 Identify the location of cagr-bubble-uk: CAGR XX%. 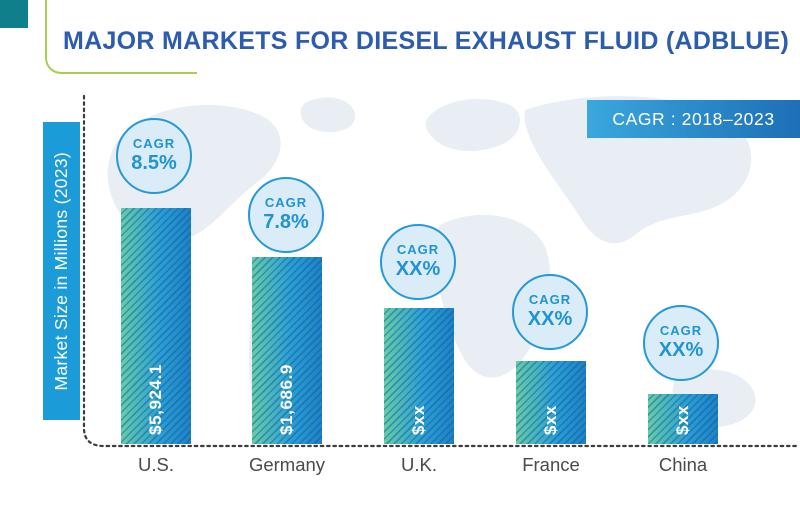
(418, 262).